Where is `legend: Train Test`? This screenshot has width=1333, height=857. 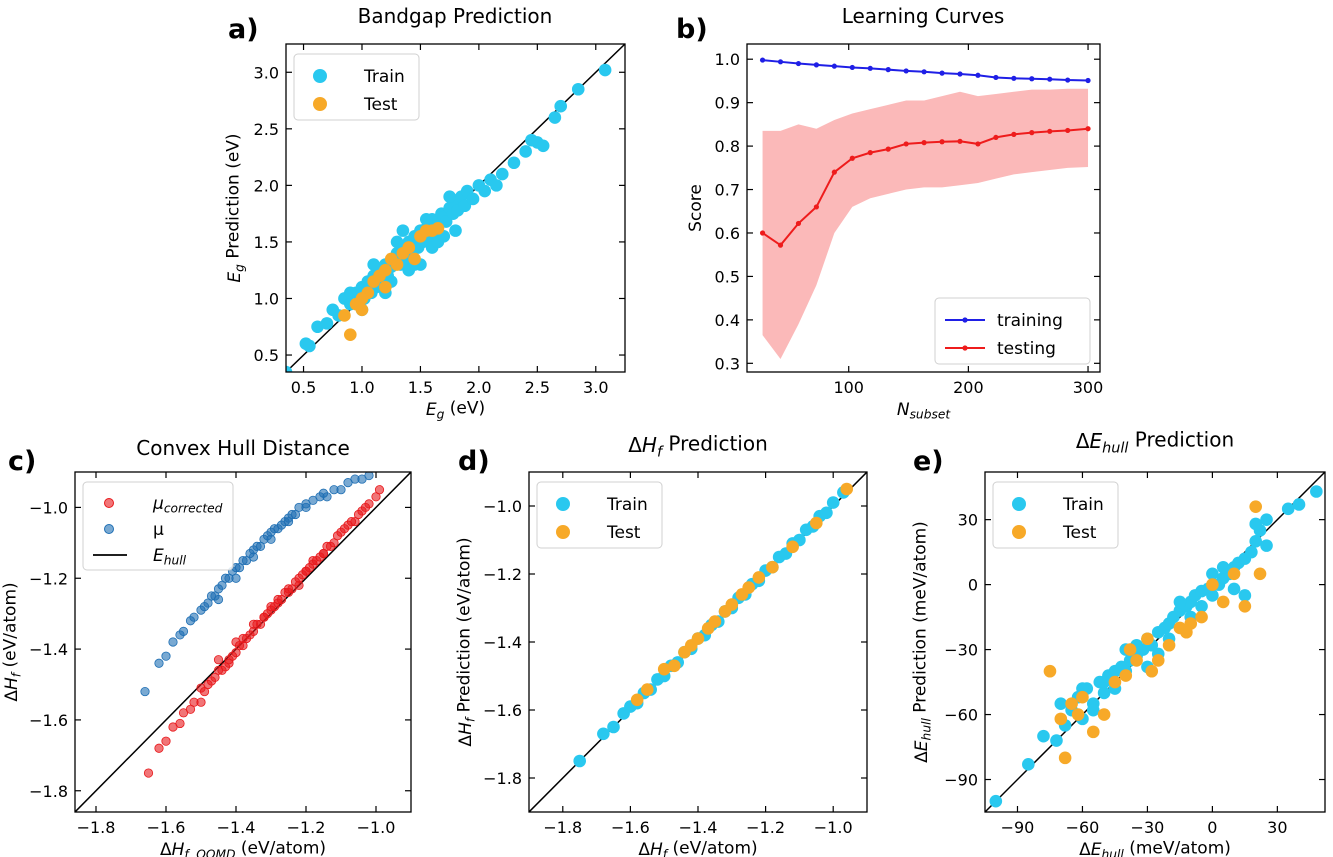 legend: Train Test is located at coordinates (1055, 515).